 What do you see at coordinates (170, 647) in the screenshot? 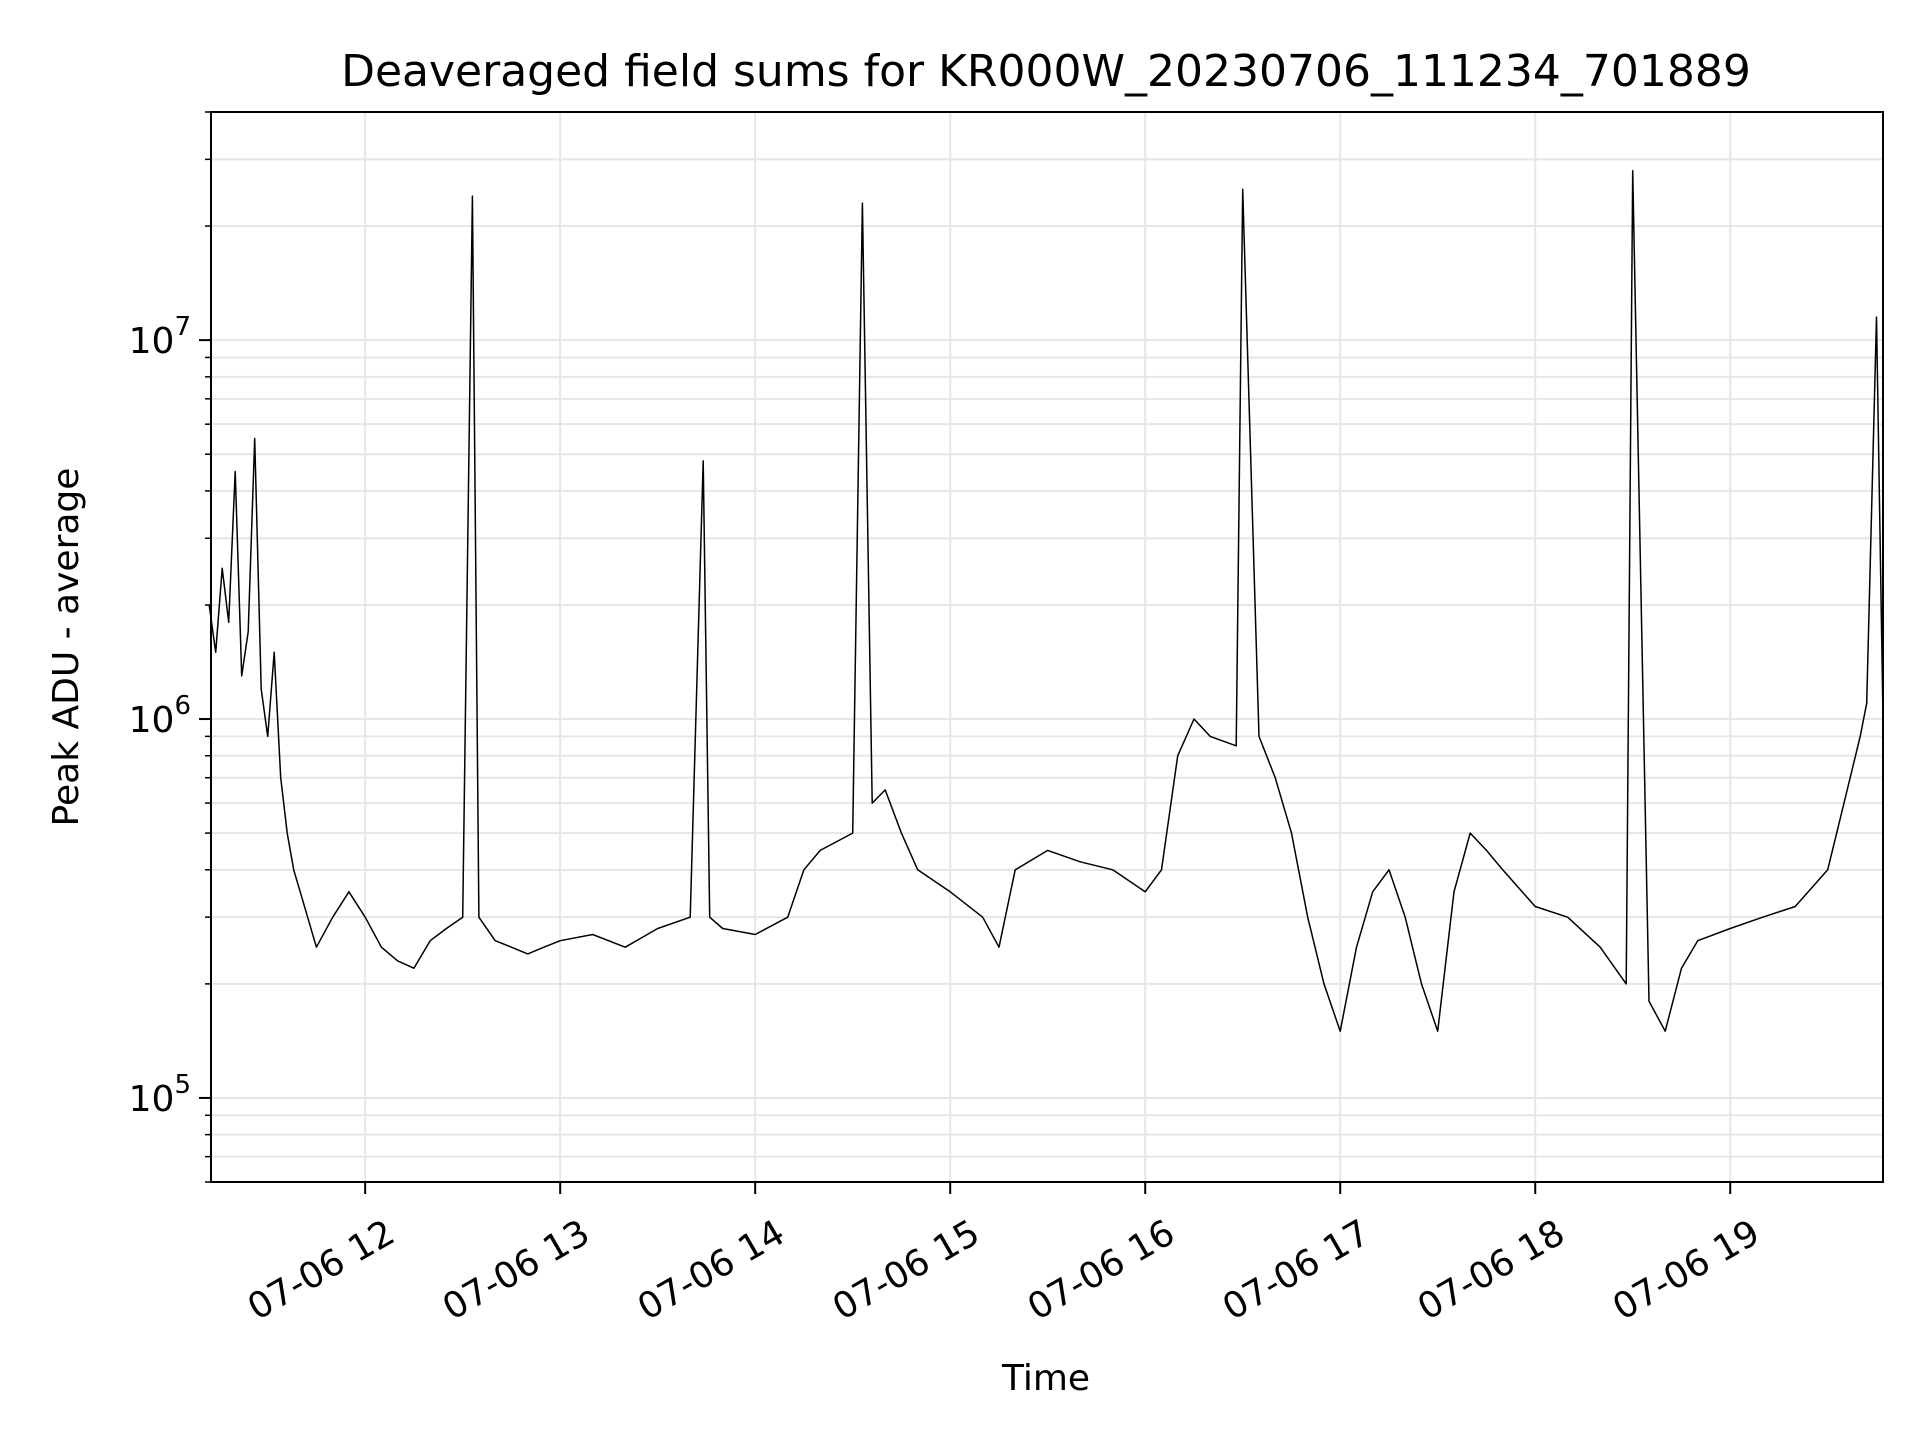
I see `y-axis: 10⁵ 10⁶ 10⁷` at bounding box center [170, 647].